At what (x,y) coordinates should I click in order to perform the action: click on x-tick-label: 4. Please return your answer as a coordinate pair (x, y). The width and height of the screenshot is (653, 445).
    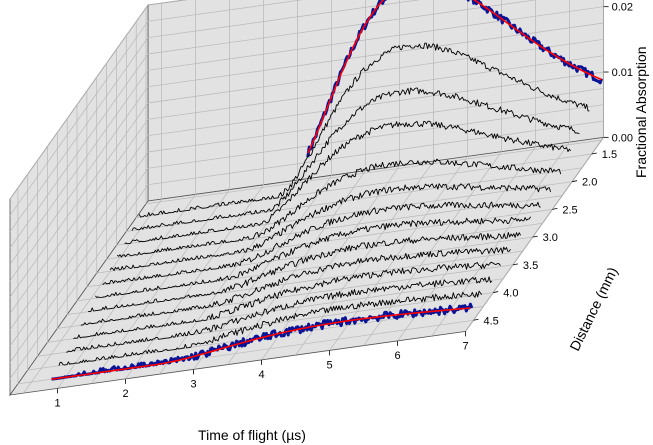
    Looking at the image, I should click on (262, 375).